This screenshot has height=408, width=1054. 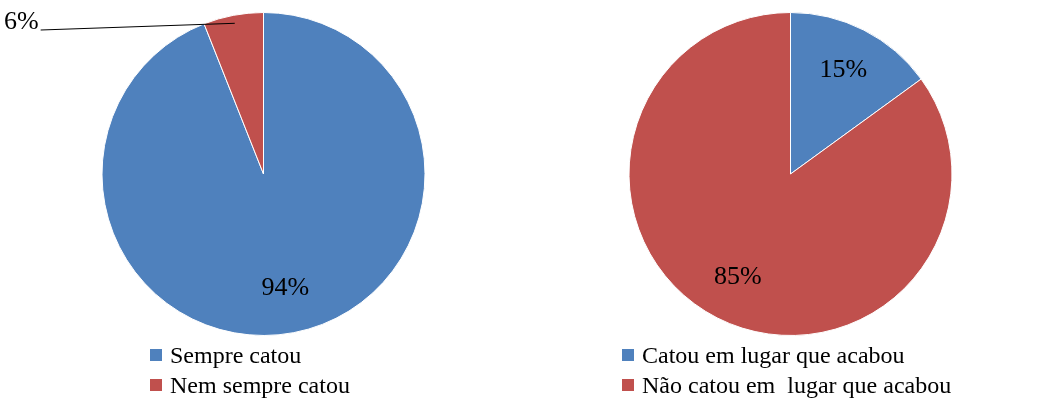 I want to click on legend-label: Nem sempre catou, so click(x=260, y=385).